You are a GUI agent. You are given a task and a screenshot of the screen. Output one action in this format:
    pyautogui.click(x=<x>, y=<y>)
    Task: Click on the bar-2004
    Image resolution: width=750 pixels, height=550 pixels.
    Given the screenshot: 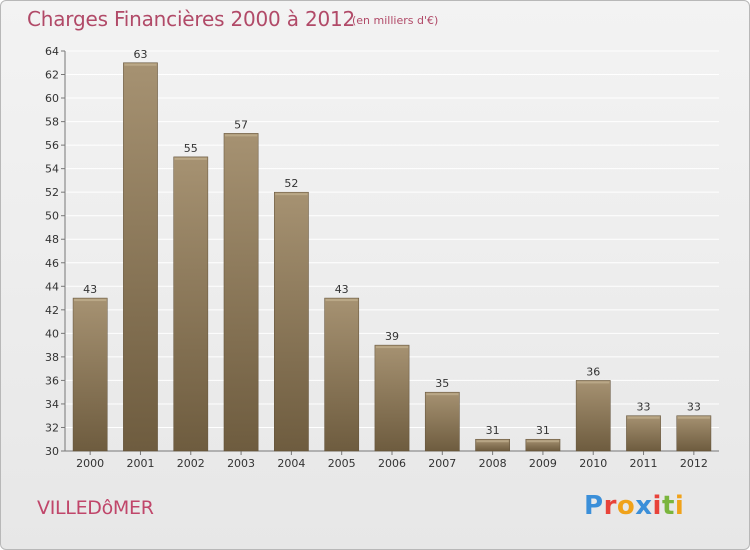 What is the action you would take?
    pyautogui.click(x=291, y=321)
    